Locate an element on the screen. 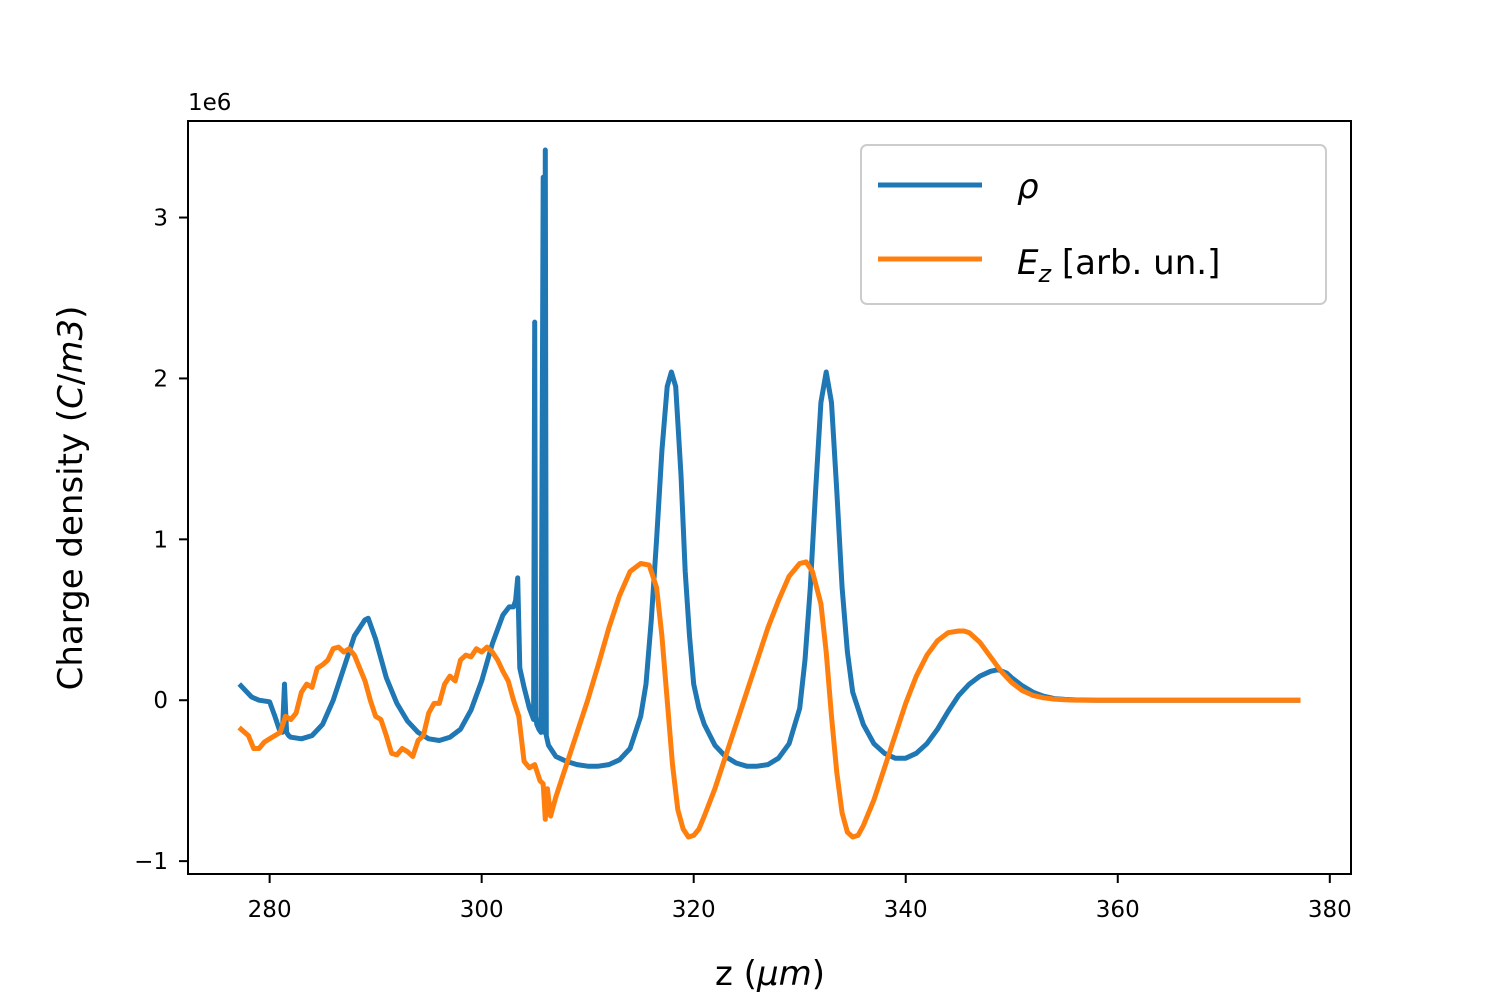 This screenshot has height=1000, width=1500. y-tick-label: 3 is located at coordinates (160, 219).